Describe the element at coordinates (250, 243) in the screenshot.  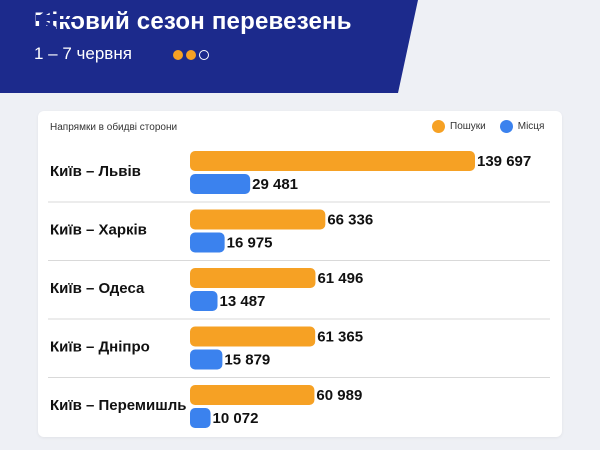
I see `value-label-seats: 16 975` at that location.